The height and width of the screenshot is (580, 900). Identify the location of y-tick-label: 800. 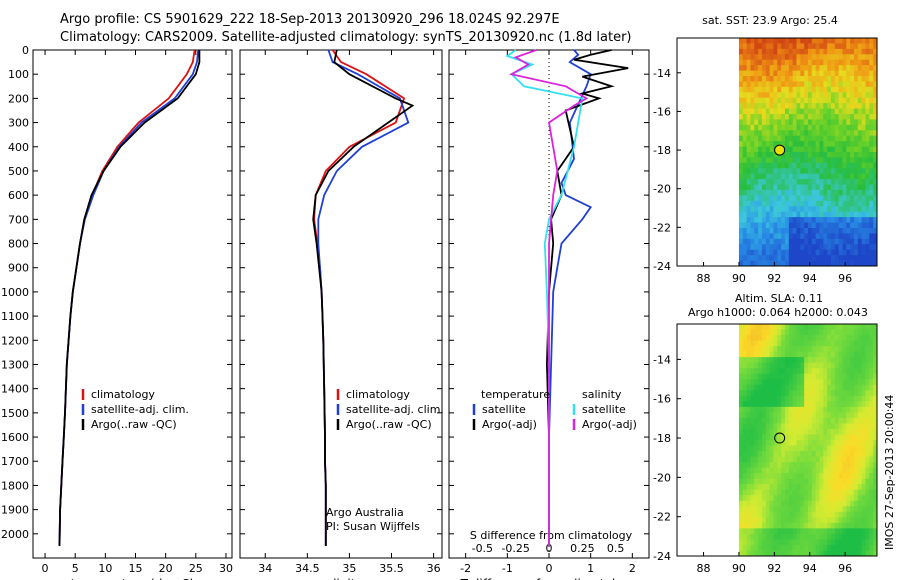
(18, 244).